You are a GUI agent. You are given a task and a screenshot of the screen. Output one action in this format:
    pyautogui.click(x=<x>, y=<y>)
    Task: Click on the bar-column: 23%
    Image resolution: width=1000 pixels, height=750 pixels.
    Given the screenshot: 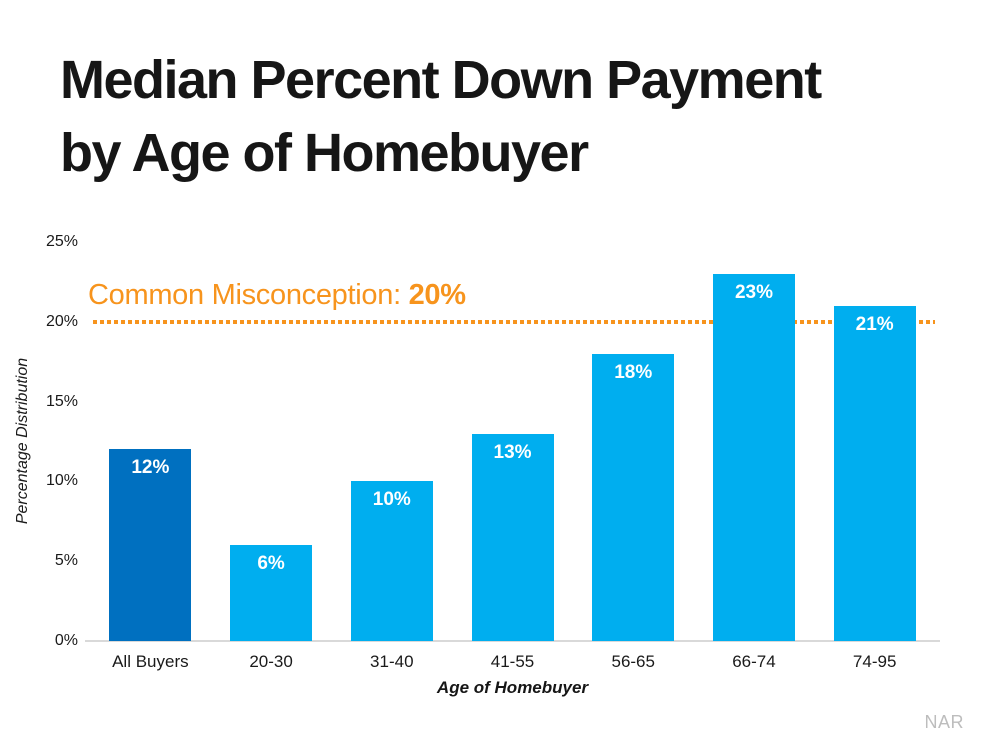 What is the action you would take?
    pyautogui.click(x=754, y=441)
    